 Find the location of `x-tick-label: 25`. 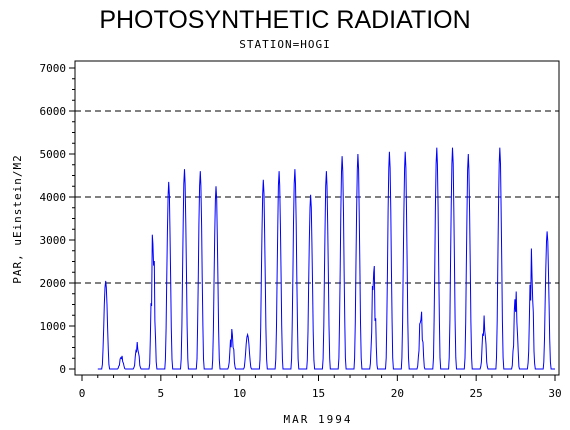

x-tick-label: 25 is located at coordinates (476, 393).